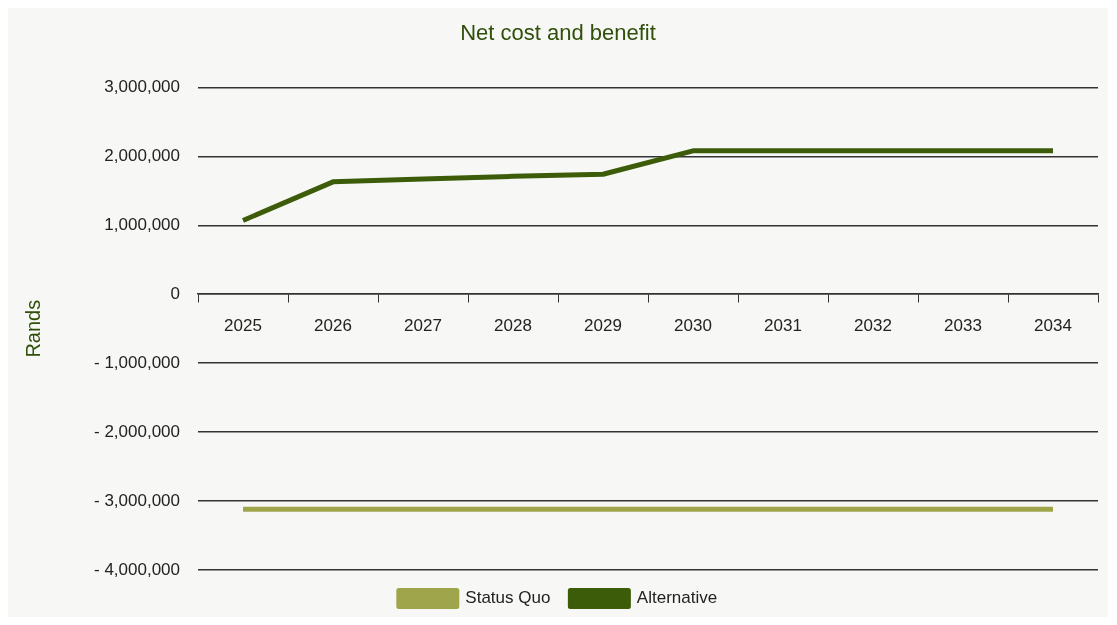 Image resolution: width=1117 pixels, height=625 pixels. What do you see at coordinates (175, 293) in the screenshot?
I see `y-tick-label: 0` at bounding box center [175, 293].